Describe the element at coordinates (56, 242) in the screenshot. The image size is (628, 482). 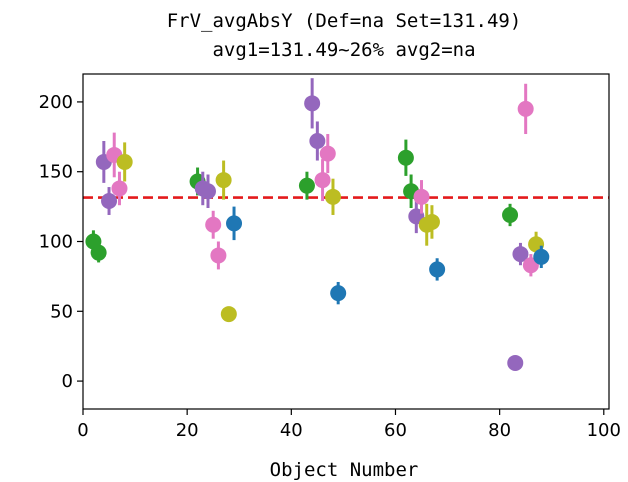
I see `y-tick-label: 100` at that location.